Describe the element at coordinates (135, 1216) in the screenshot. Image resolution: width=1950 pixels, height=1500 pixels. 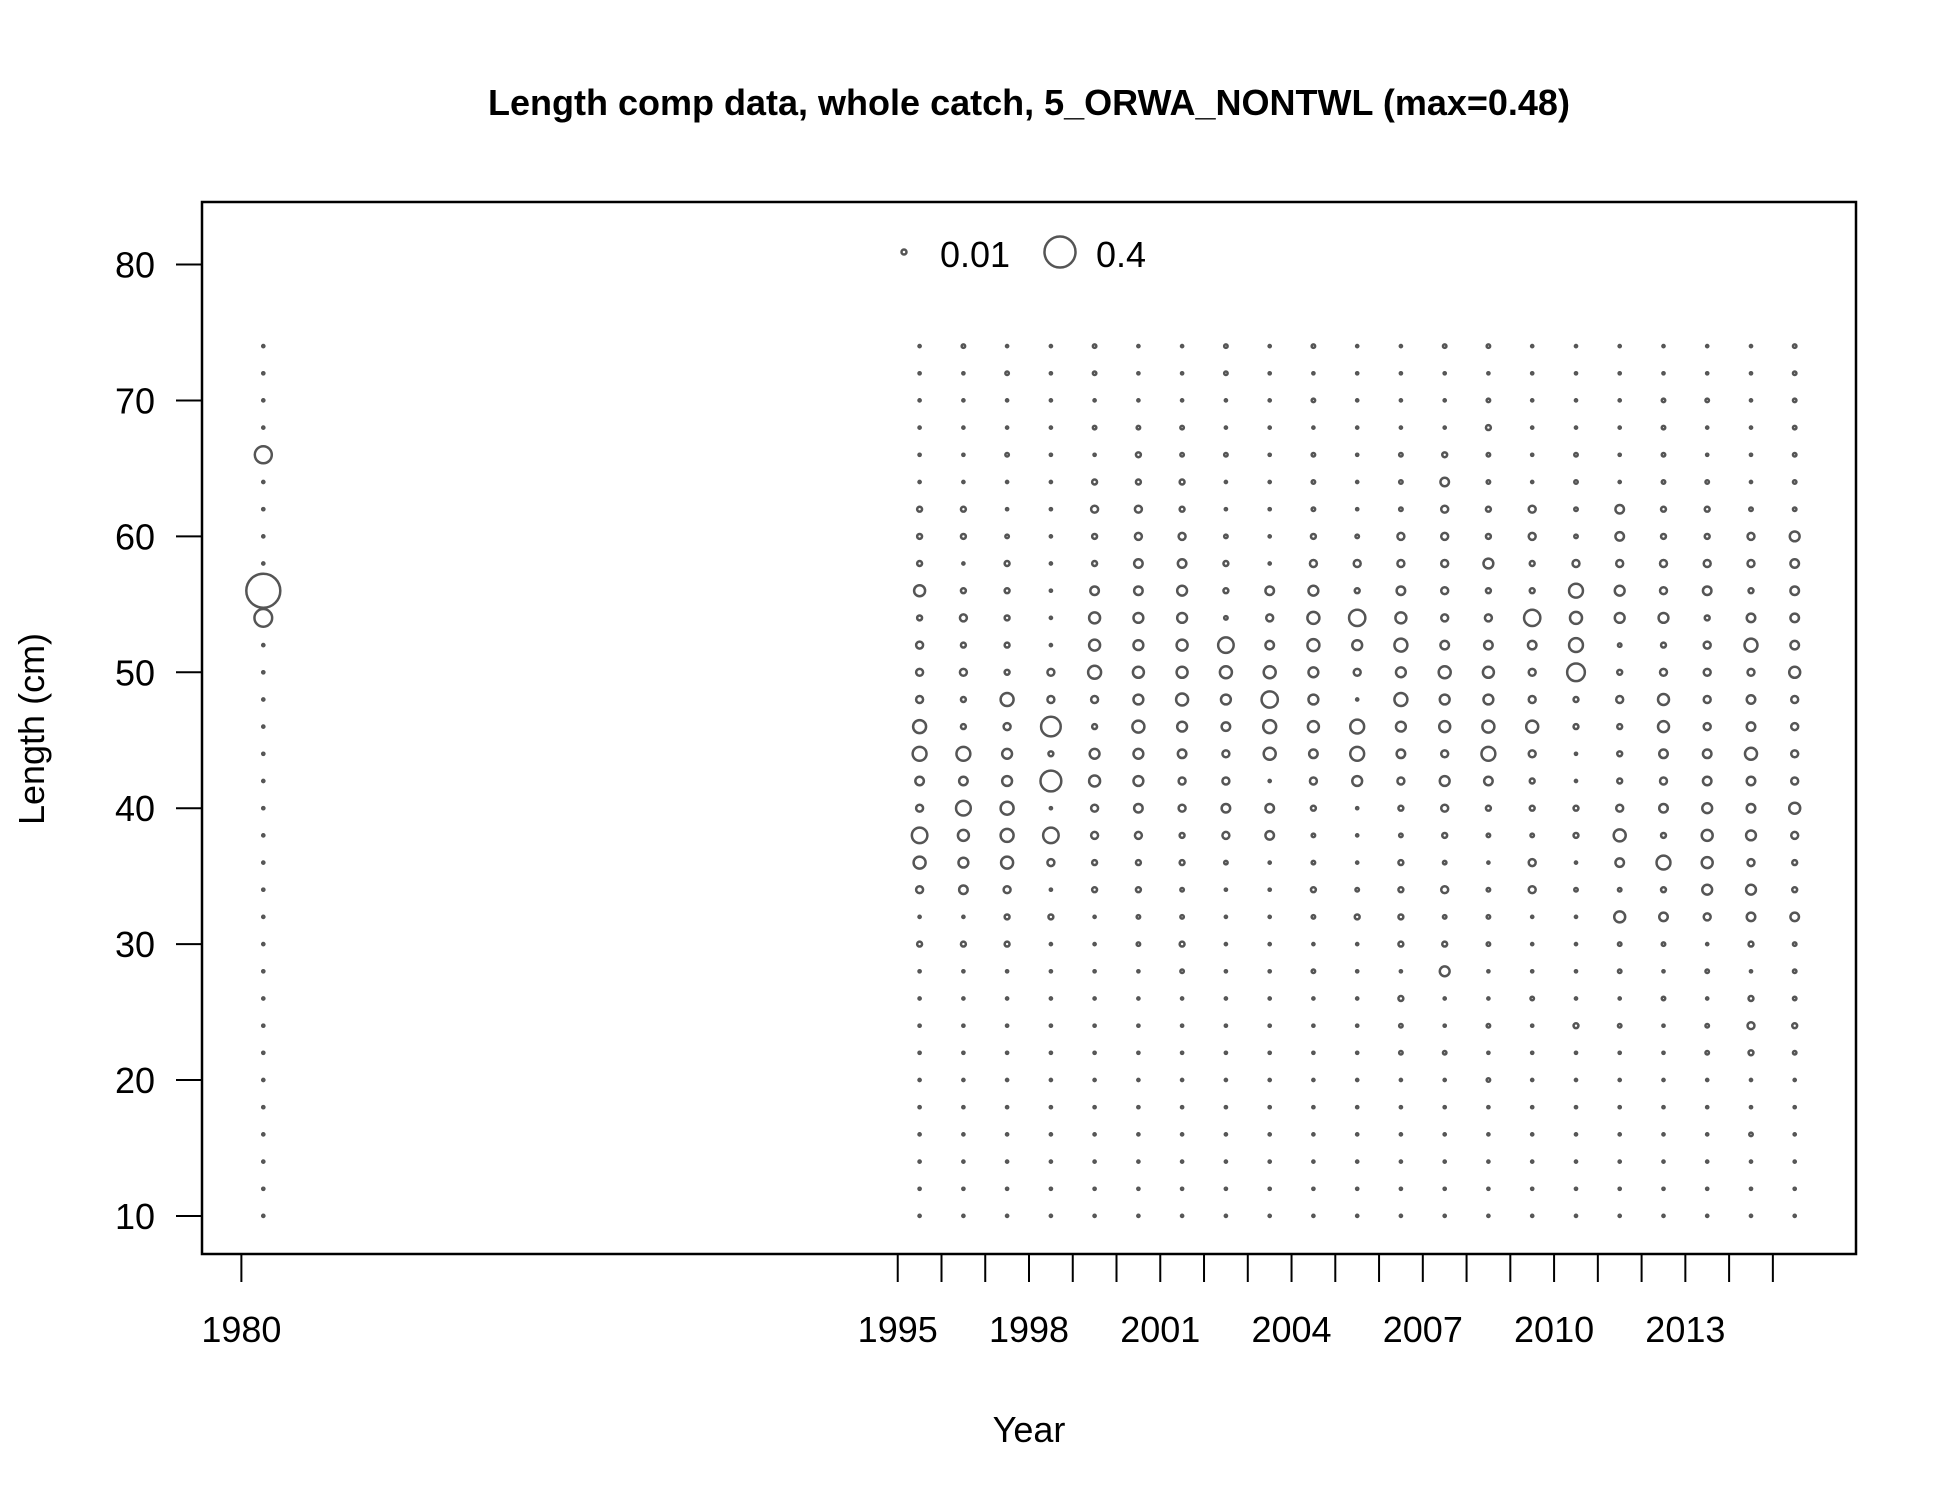
I see `y-tick-label: 10` at that location.